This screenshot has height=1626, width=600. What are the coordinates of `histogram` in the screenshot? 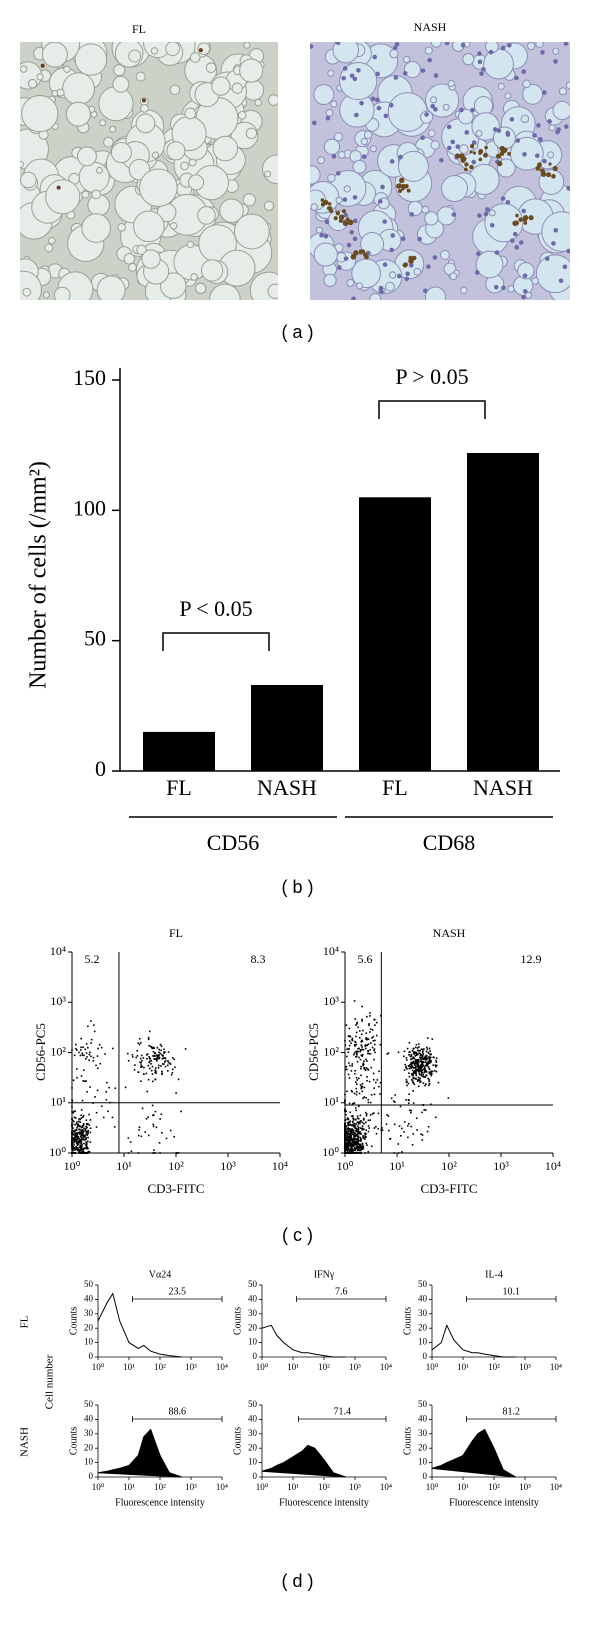 It's located at (473, 1340).